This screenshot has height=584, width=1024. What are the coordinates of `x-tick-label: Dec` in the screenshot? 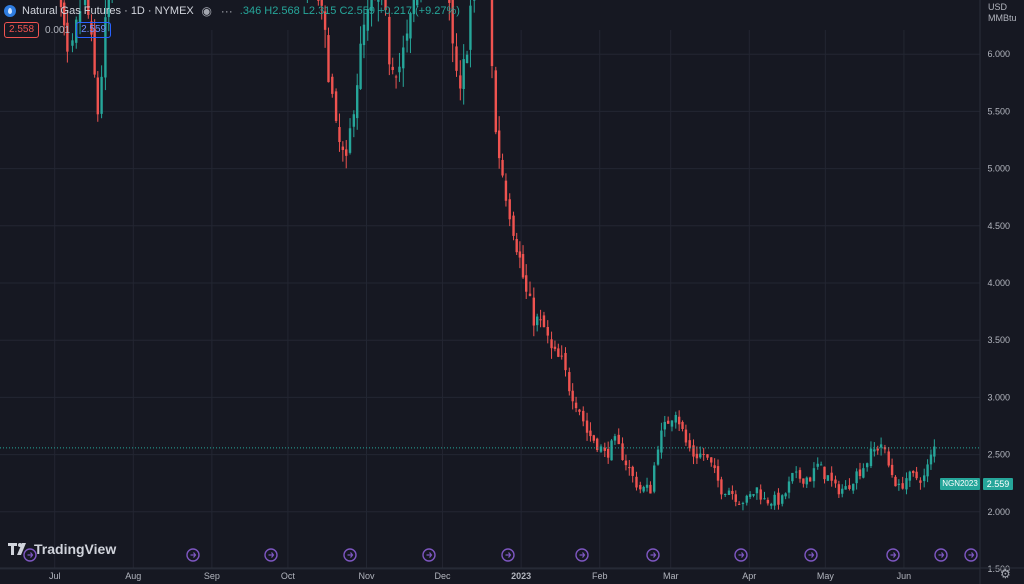 It's located at (443, 576).